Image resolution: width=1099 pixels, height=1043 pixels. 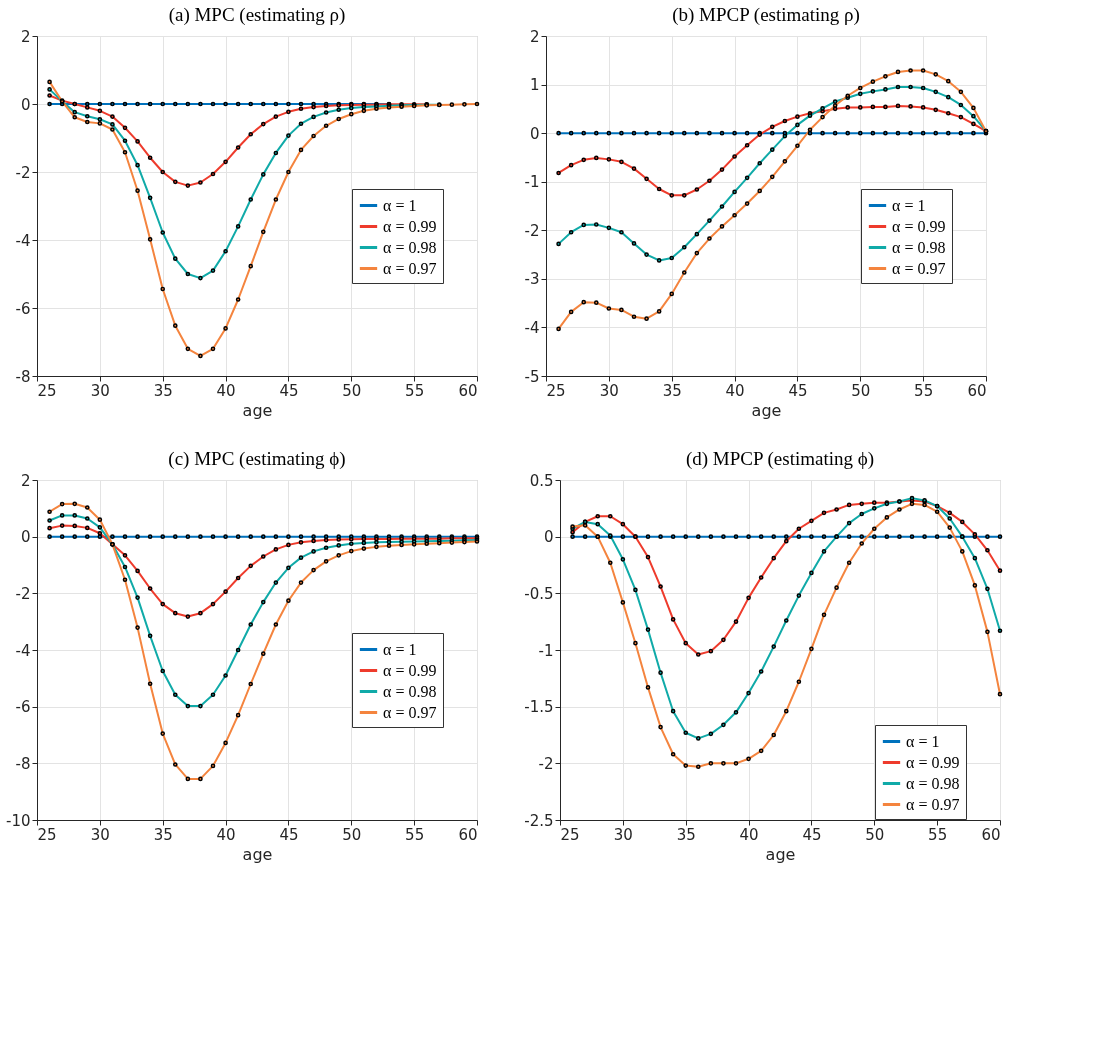 I want to click on y-tick-label: -0.5, so click(x=539, y=593).